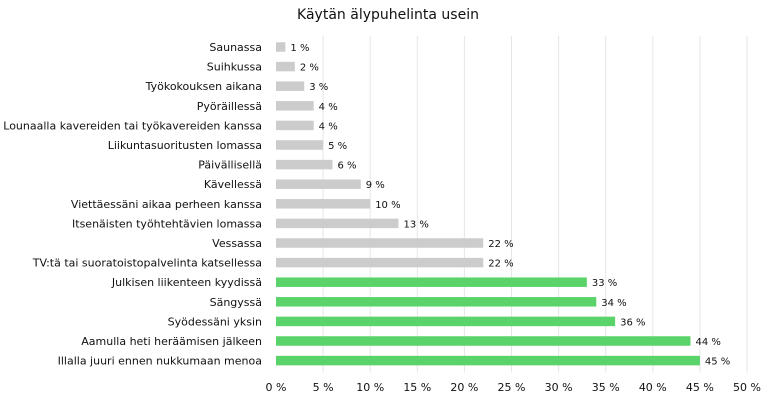 This screenshot has height=401, width=776. I want to click on category-label: Työkokouksen aikana, so click(203, 86).